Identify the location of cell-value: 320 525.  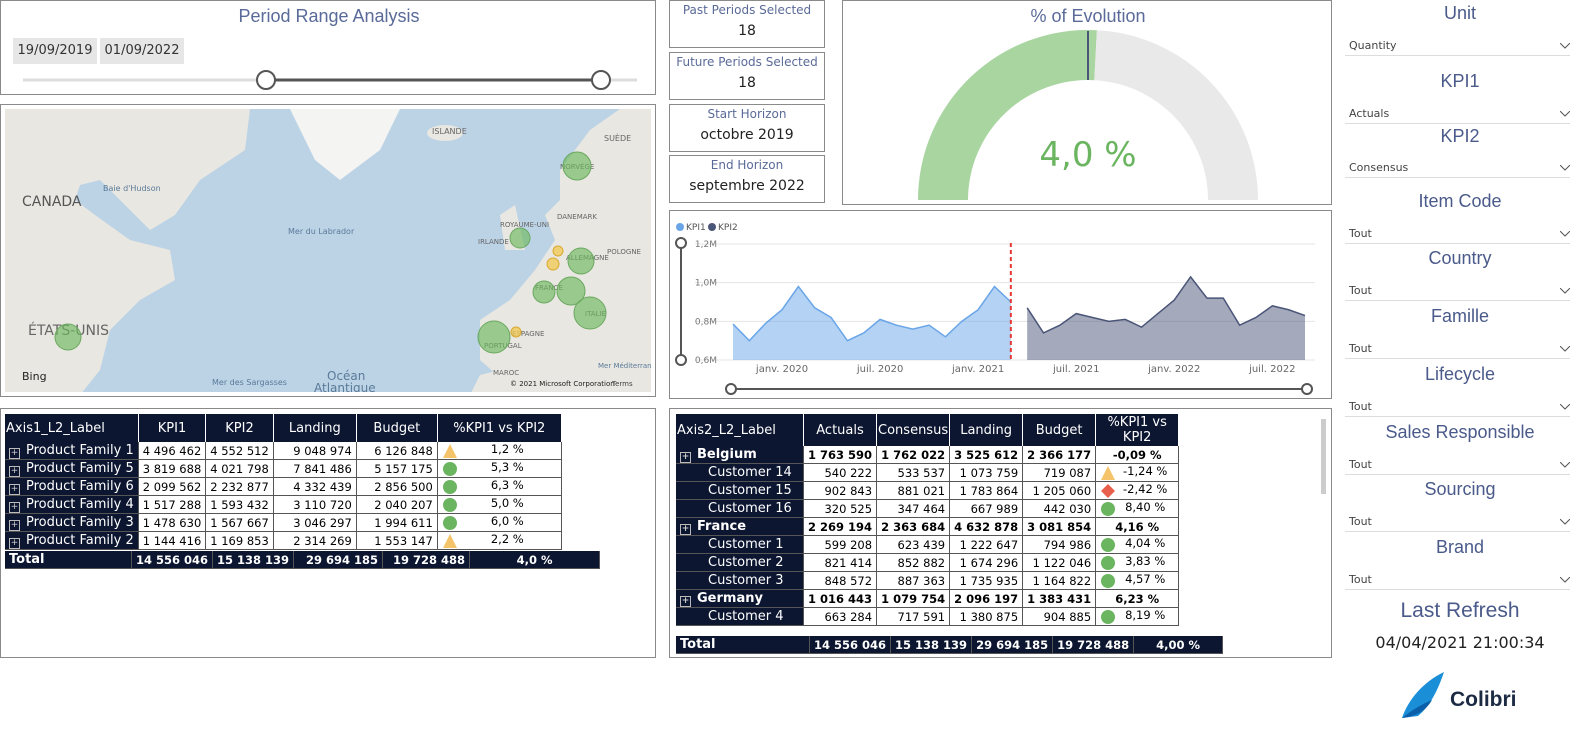
(840, 508).